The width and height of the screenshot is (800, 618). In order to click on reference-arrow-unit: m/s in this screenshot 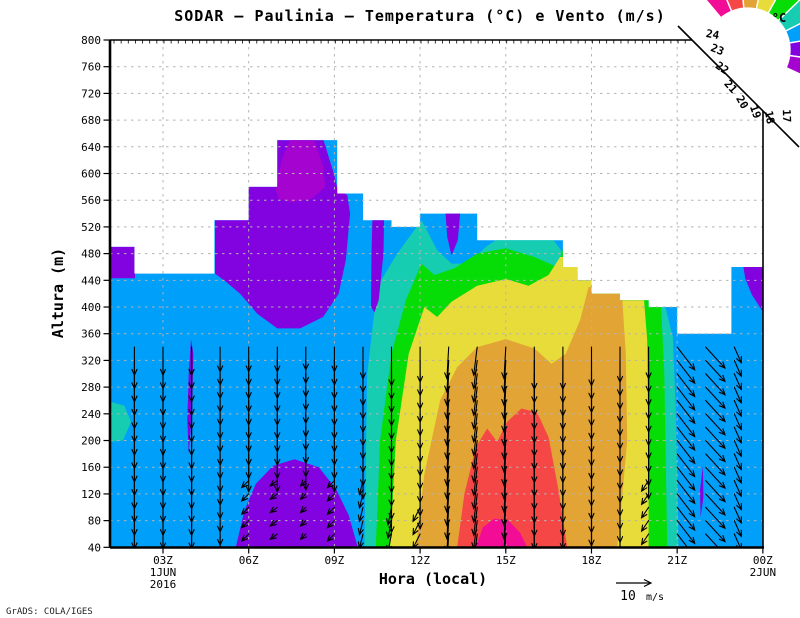, I will do `click(655, 597)`.